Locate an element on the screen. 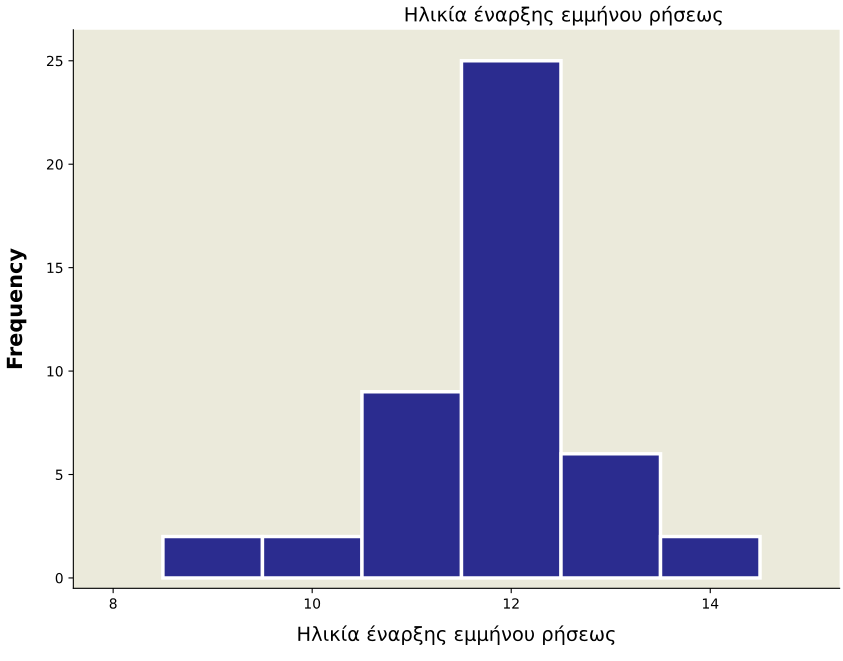 This screenshot has width=843, height=661. x-tick-label: 8 is located at coordinates (113, 603).